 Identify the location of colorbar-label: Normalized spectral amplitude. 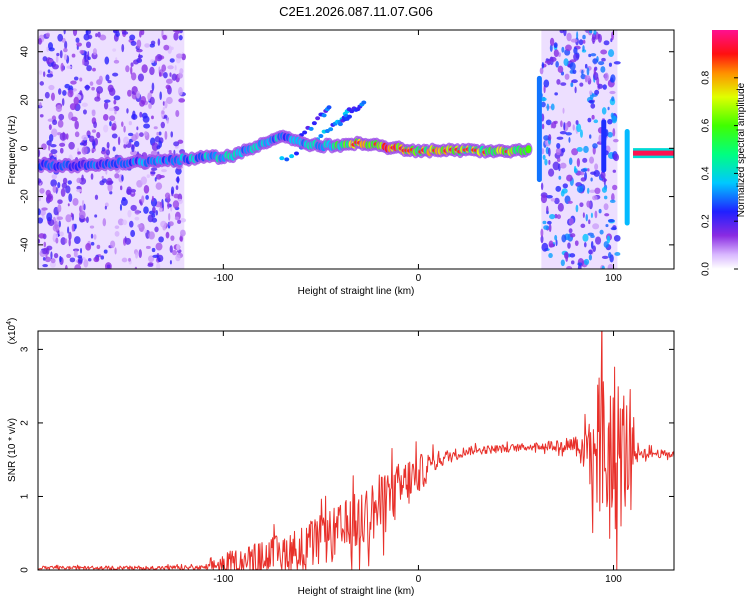
(741, 149).